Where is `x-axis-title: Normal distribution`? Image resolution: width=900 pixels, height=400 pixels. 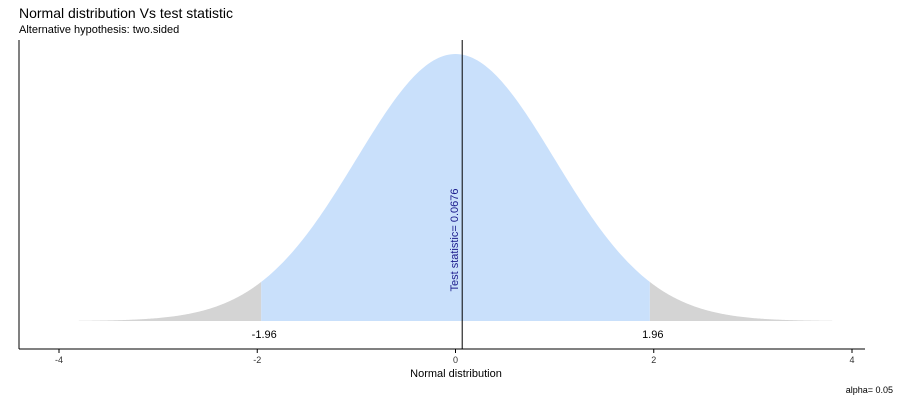
x-axis-title: Normal distribution is located at coordinates (456, 374).